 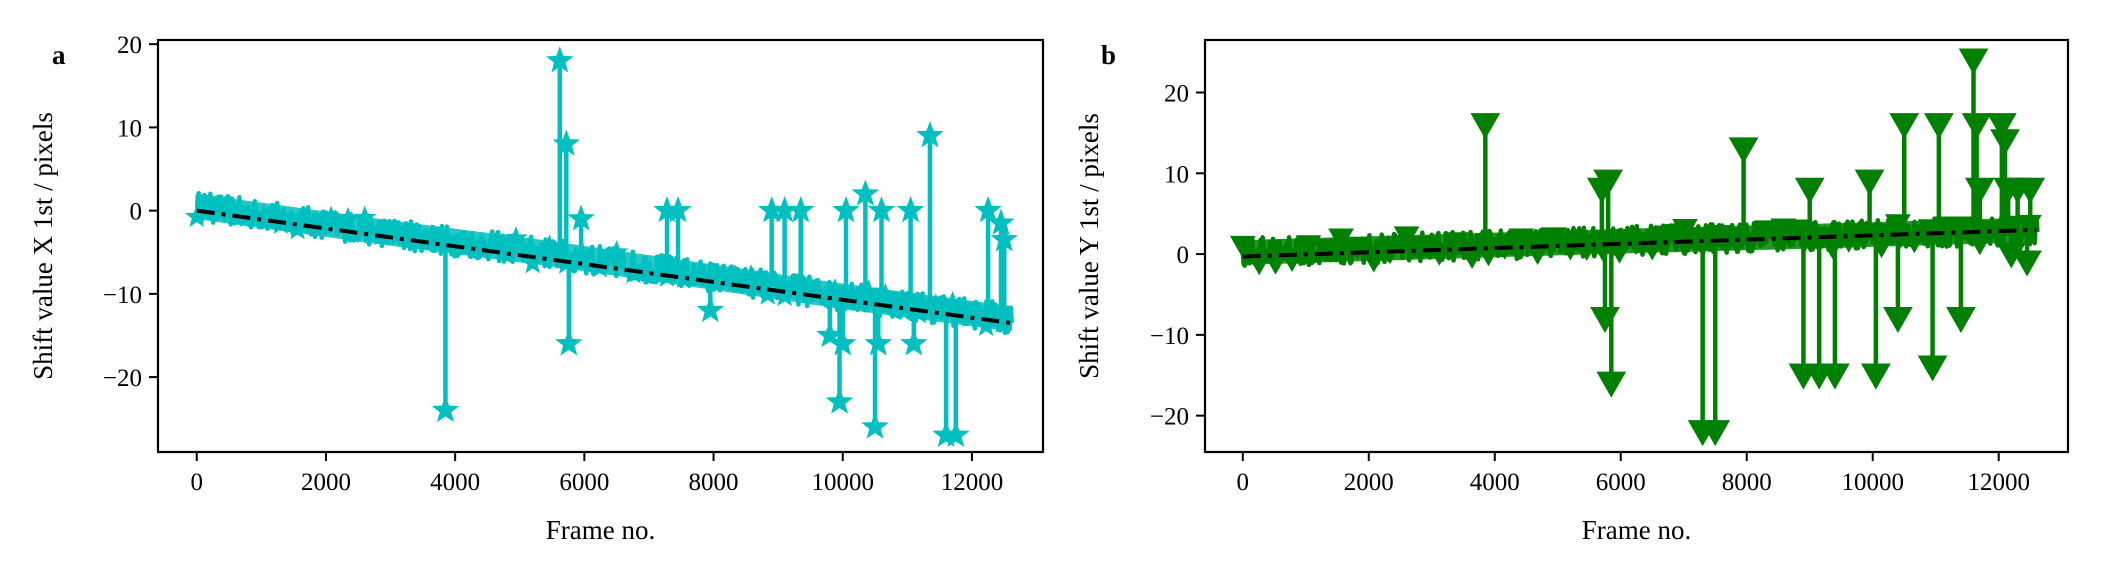 I want to click on x-tick-label: 2000, so click(x=1369, y=482).